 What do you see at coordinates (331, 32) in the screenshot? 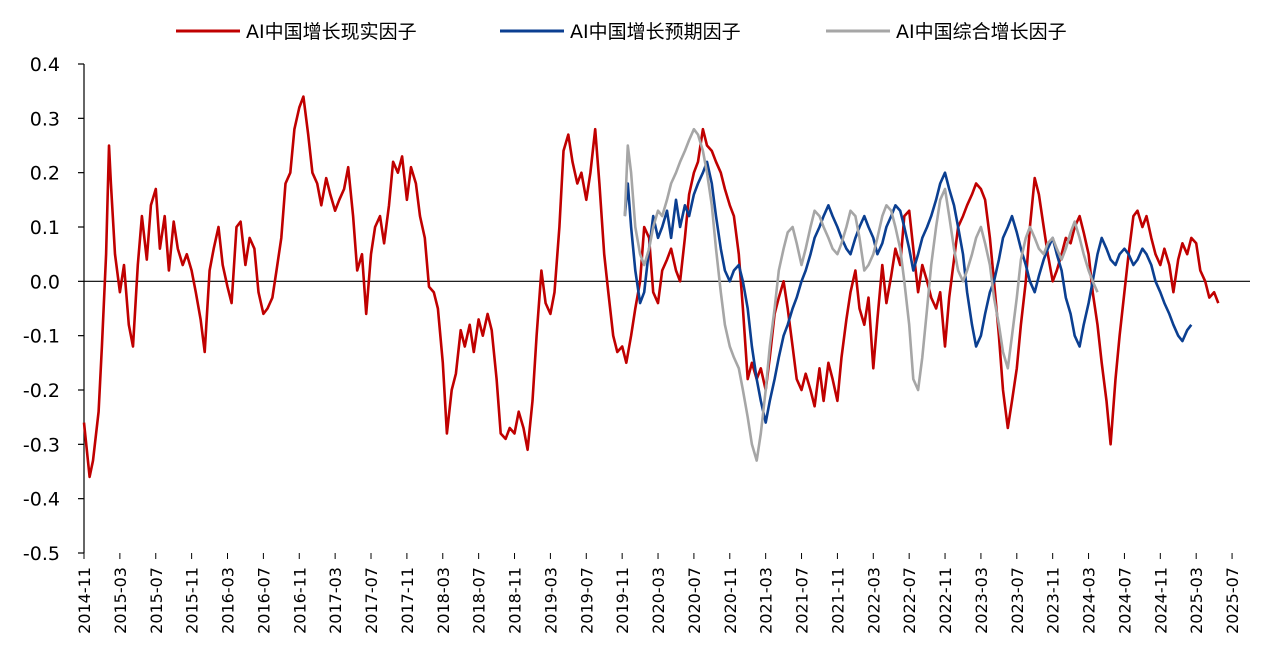
I see `legend-label-realized: AI中国增长现实因子` at bounding box center [331, 32].